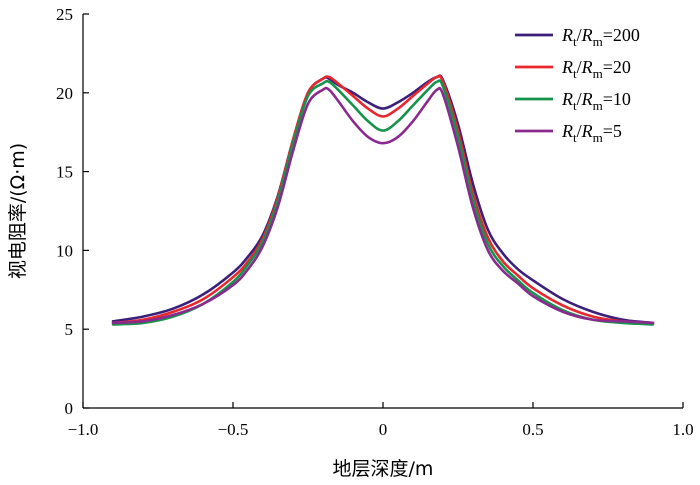  I want to click on legend-label: Rt/Rm=20, so click(596, 69).